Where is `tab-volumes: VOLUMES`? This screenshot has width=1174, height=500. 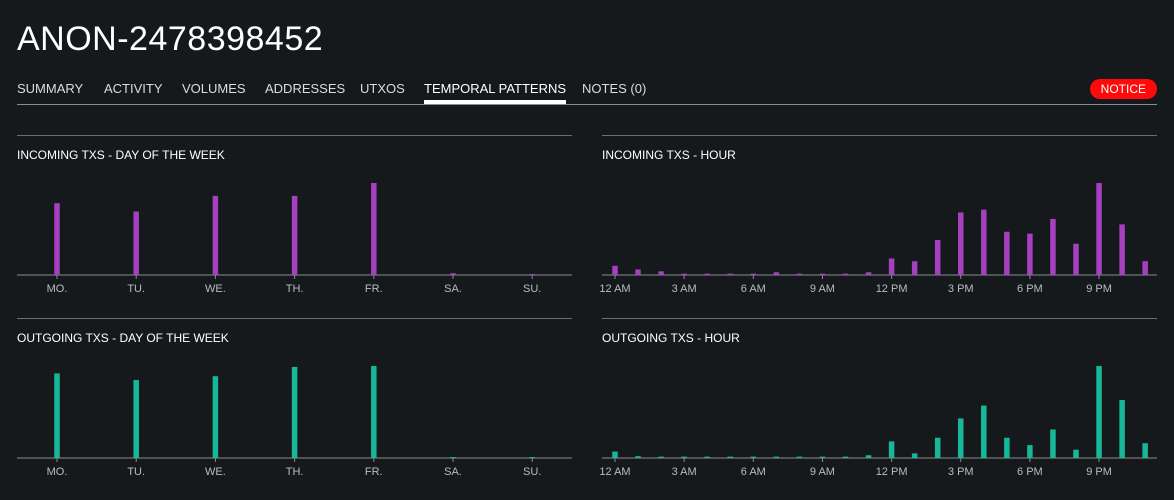 tab-volumes: VOLUMES is located at coordinates (214, 88).